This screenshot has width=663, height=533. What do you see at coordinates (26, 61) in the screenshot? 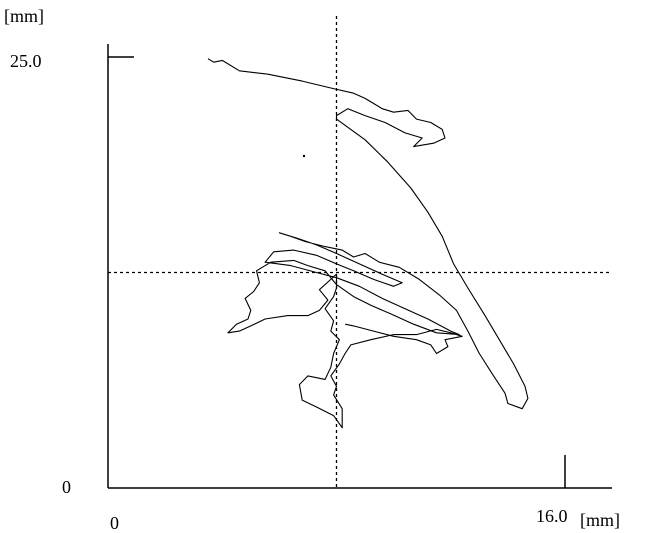
I see `y-axis-max-label: 25.0` at bounding box center [26, 61].